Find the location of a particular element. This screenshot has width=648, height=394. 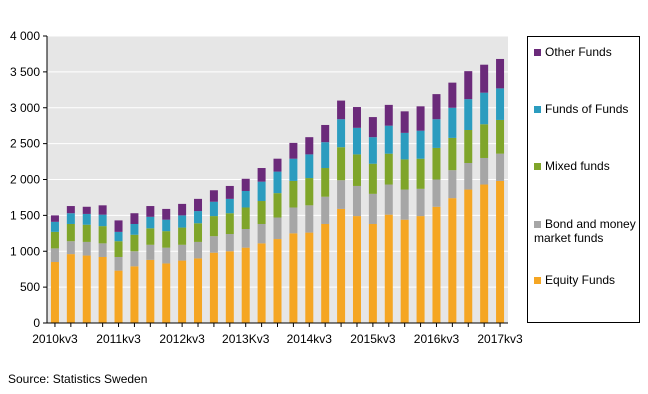

x-tick-label: 2014kv3 is located at coordinates (310, 339).